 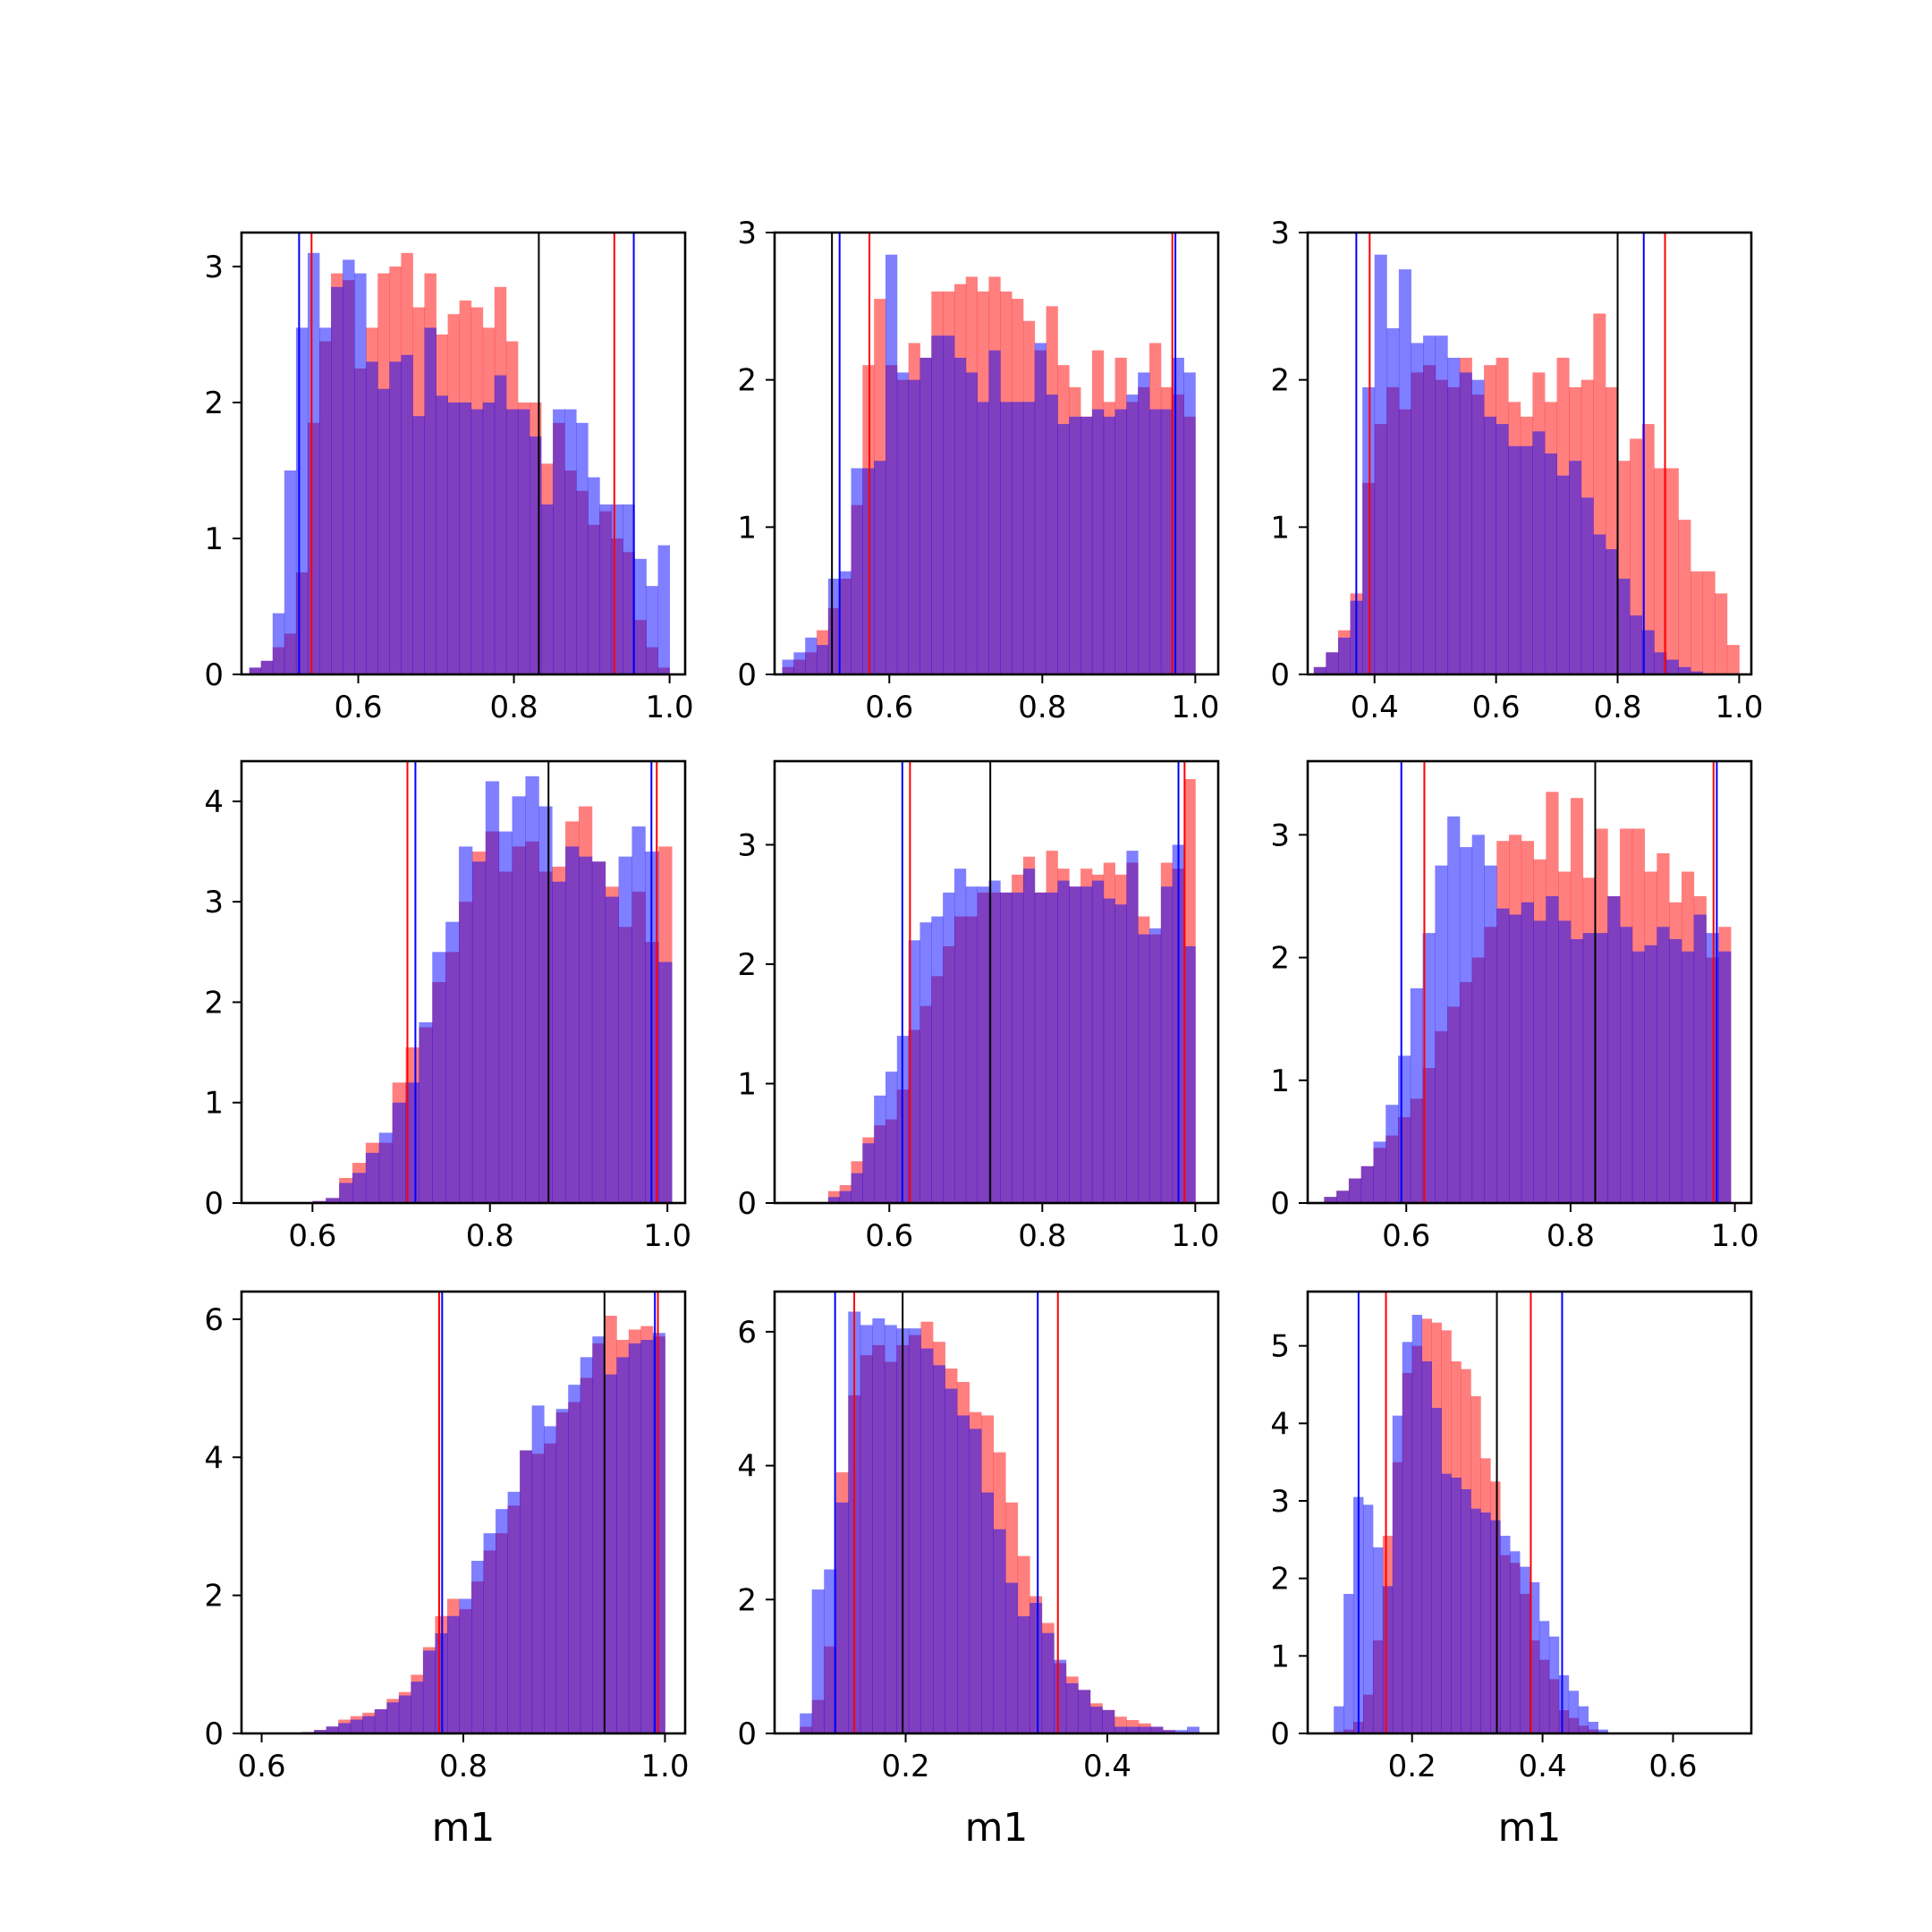 What do you see at coordinates (449, 478) in the screenshot?
I see `histogram-panel-1: 0.6 0.8 1.0 0 1 2 3` at bounding box center [449, 478].